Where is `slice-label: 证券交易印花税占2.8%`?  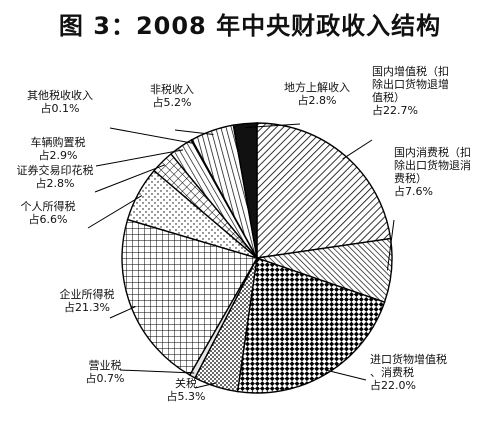
slice-label: 证券交易印花税占2.8% is located at coordinates (55, 176).